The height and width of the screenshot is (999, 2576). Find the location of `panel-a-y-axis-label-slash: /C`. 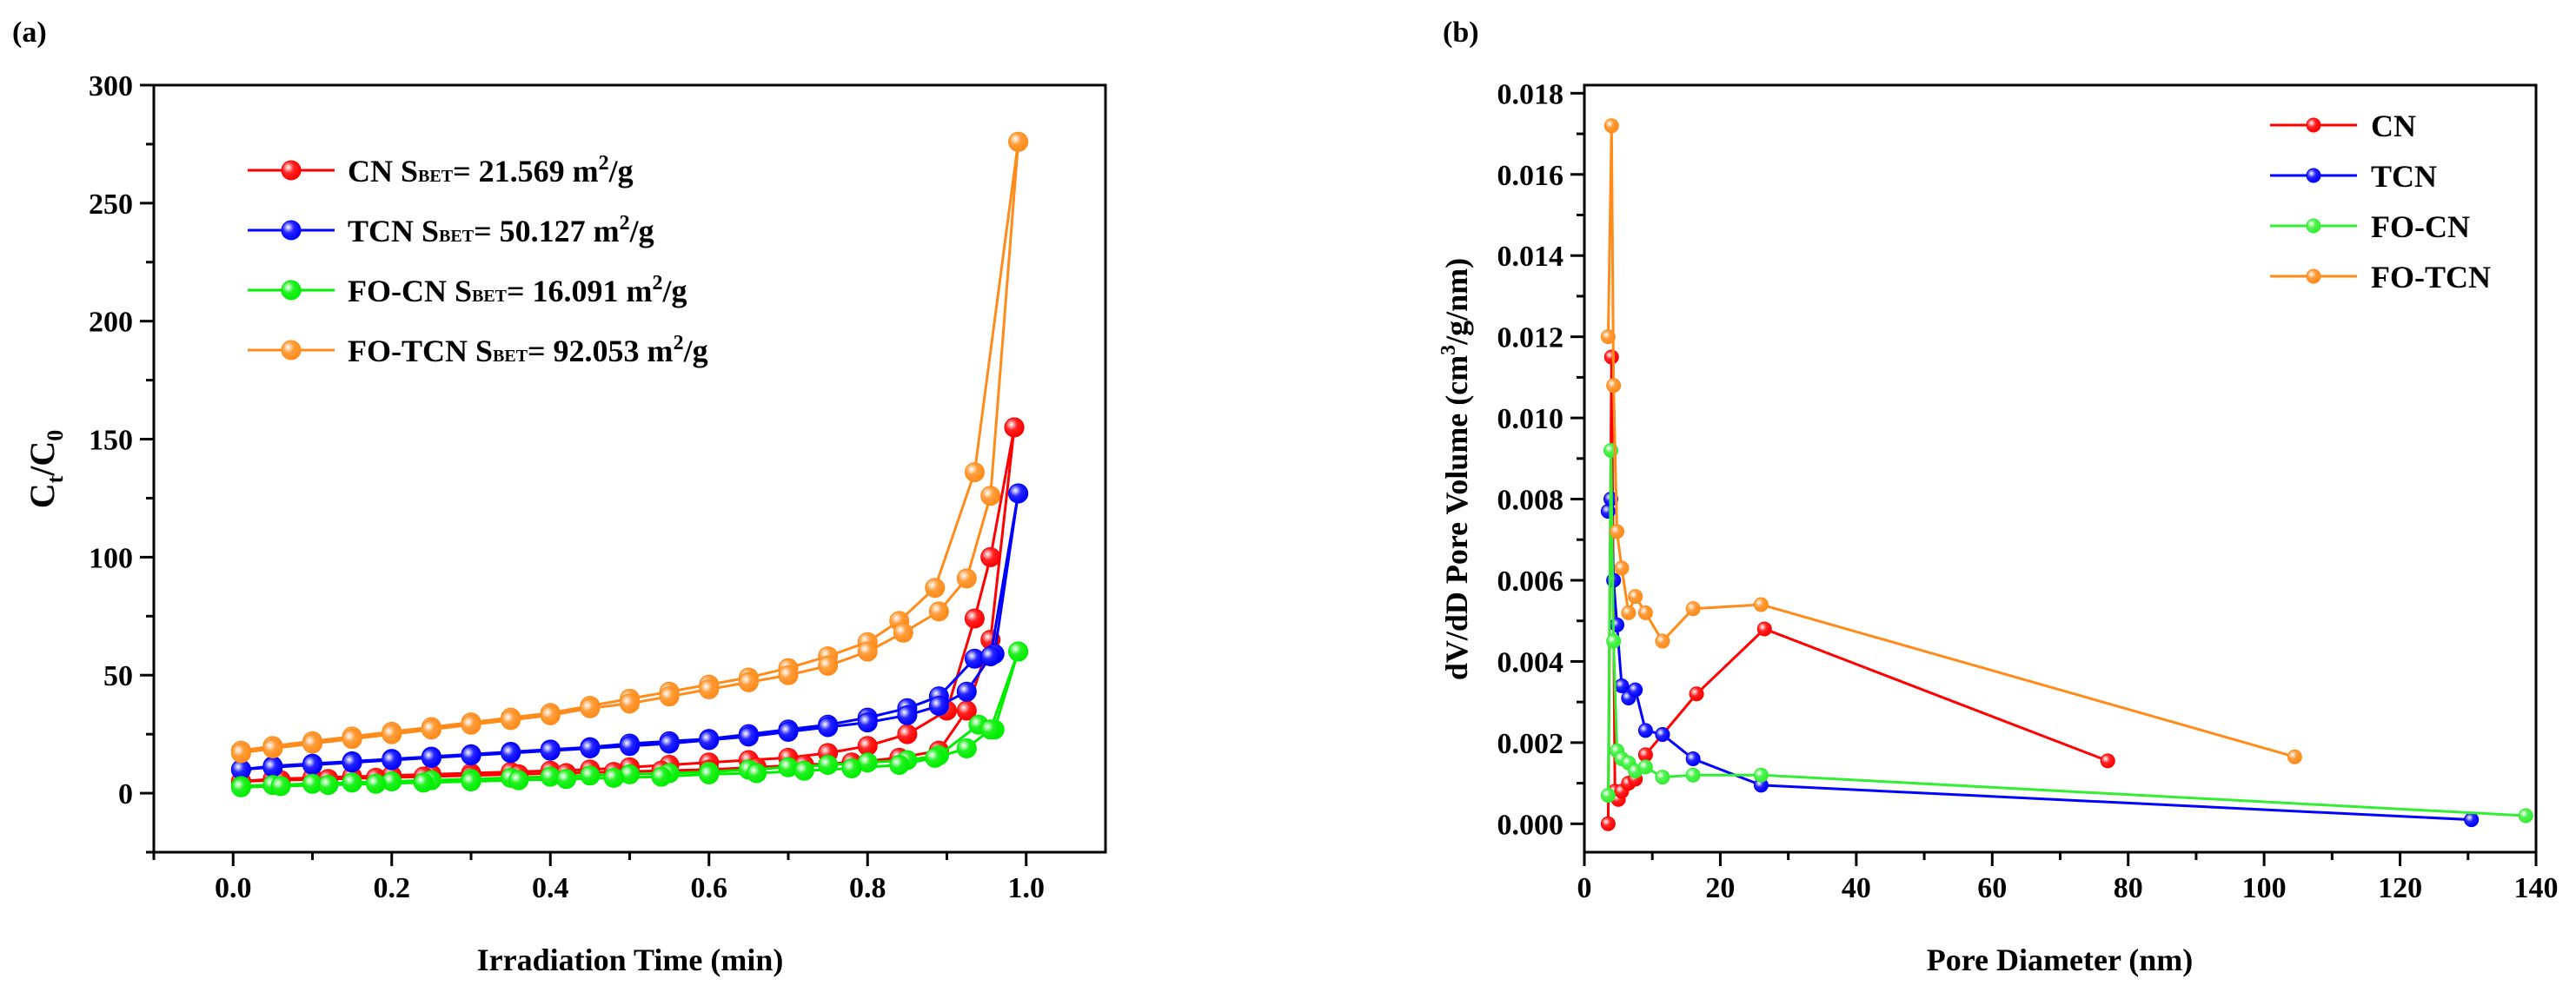

panel-a-y-axis-label-slash: /C is located at coordinates (42, 459).